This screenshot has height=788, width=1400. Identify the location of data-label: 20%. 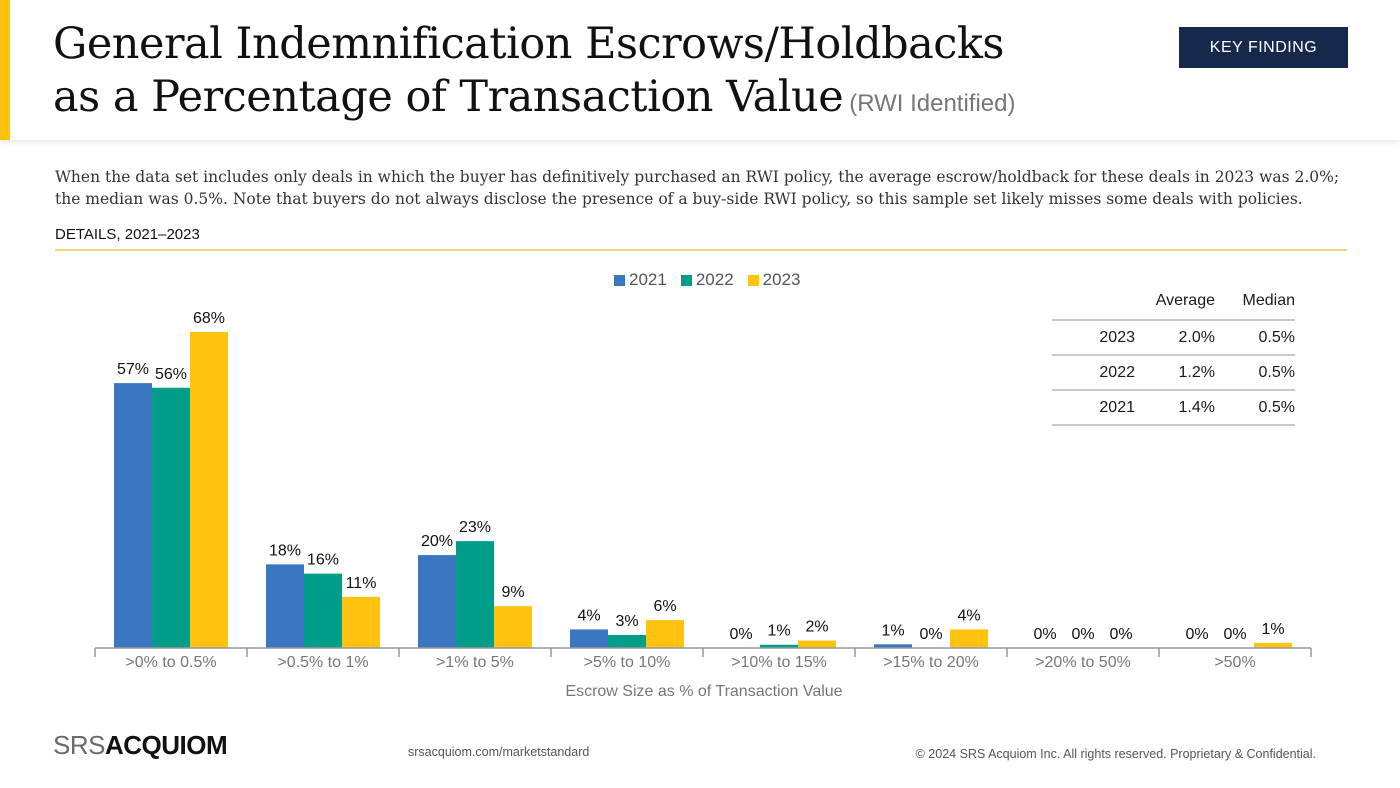
(437, 541).